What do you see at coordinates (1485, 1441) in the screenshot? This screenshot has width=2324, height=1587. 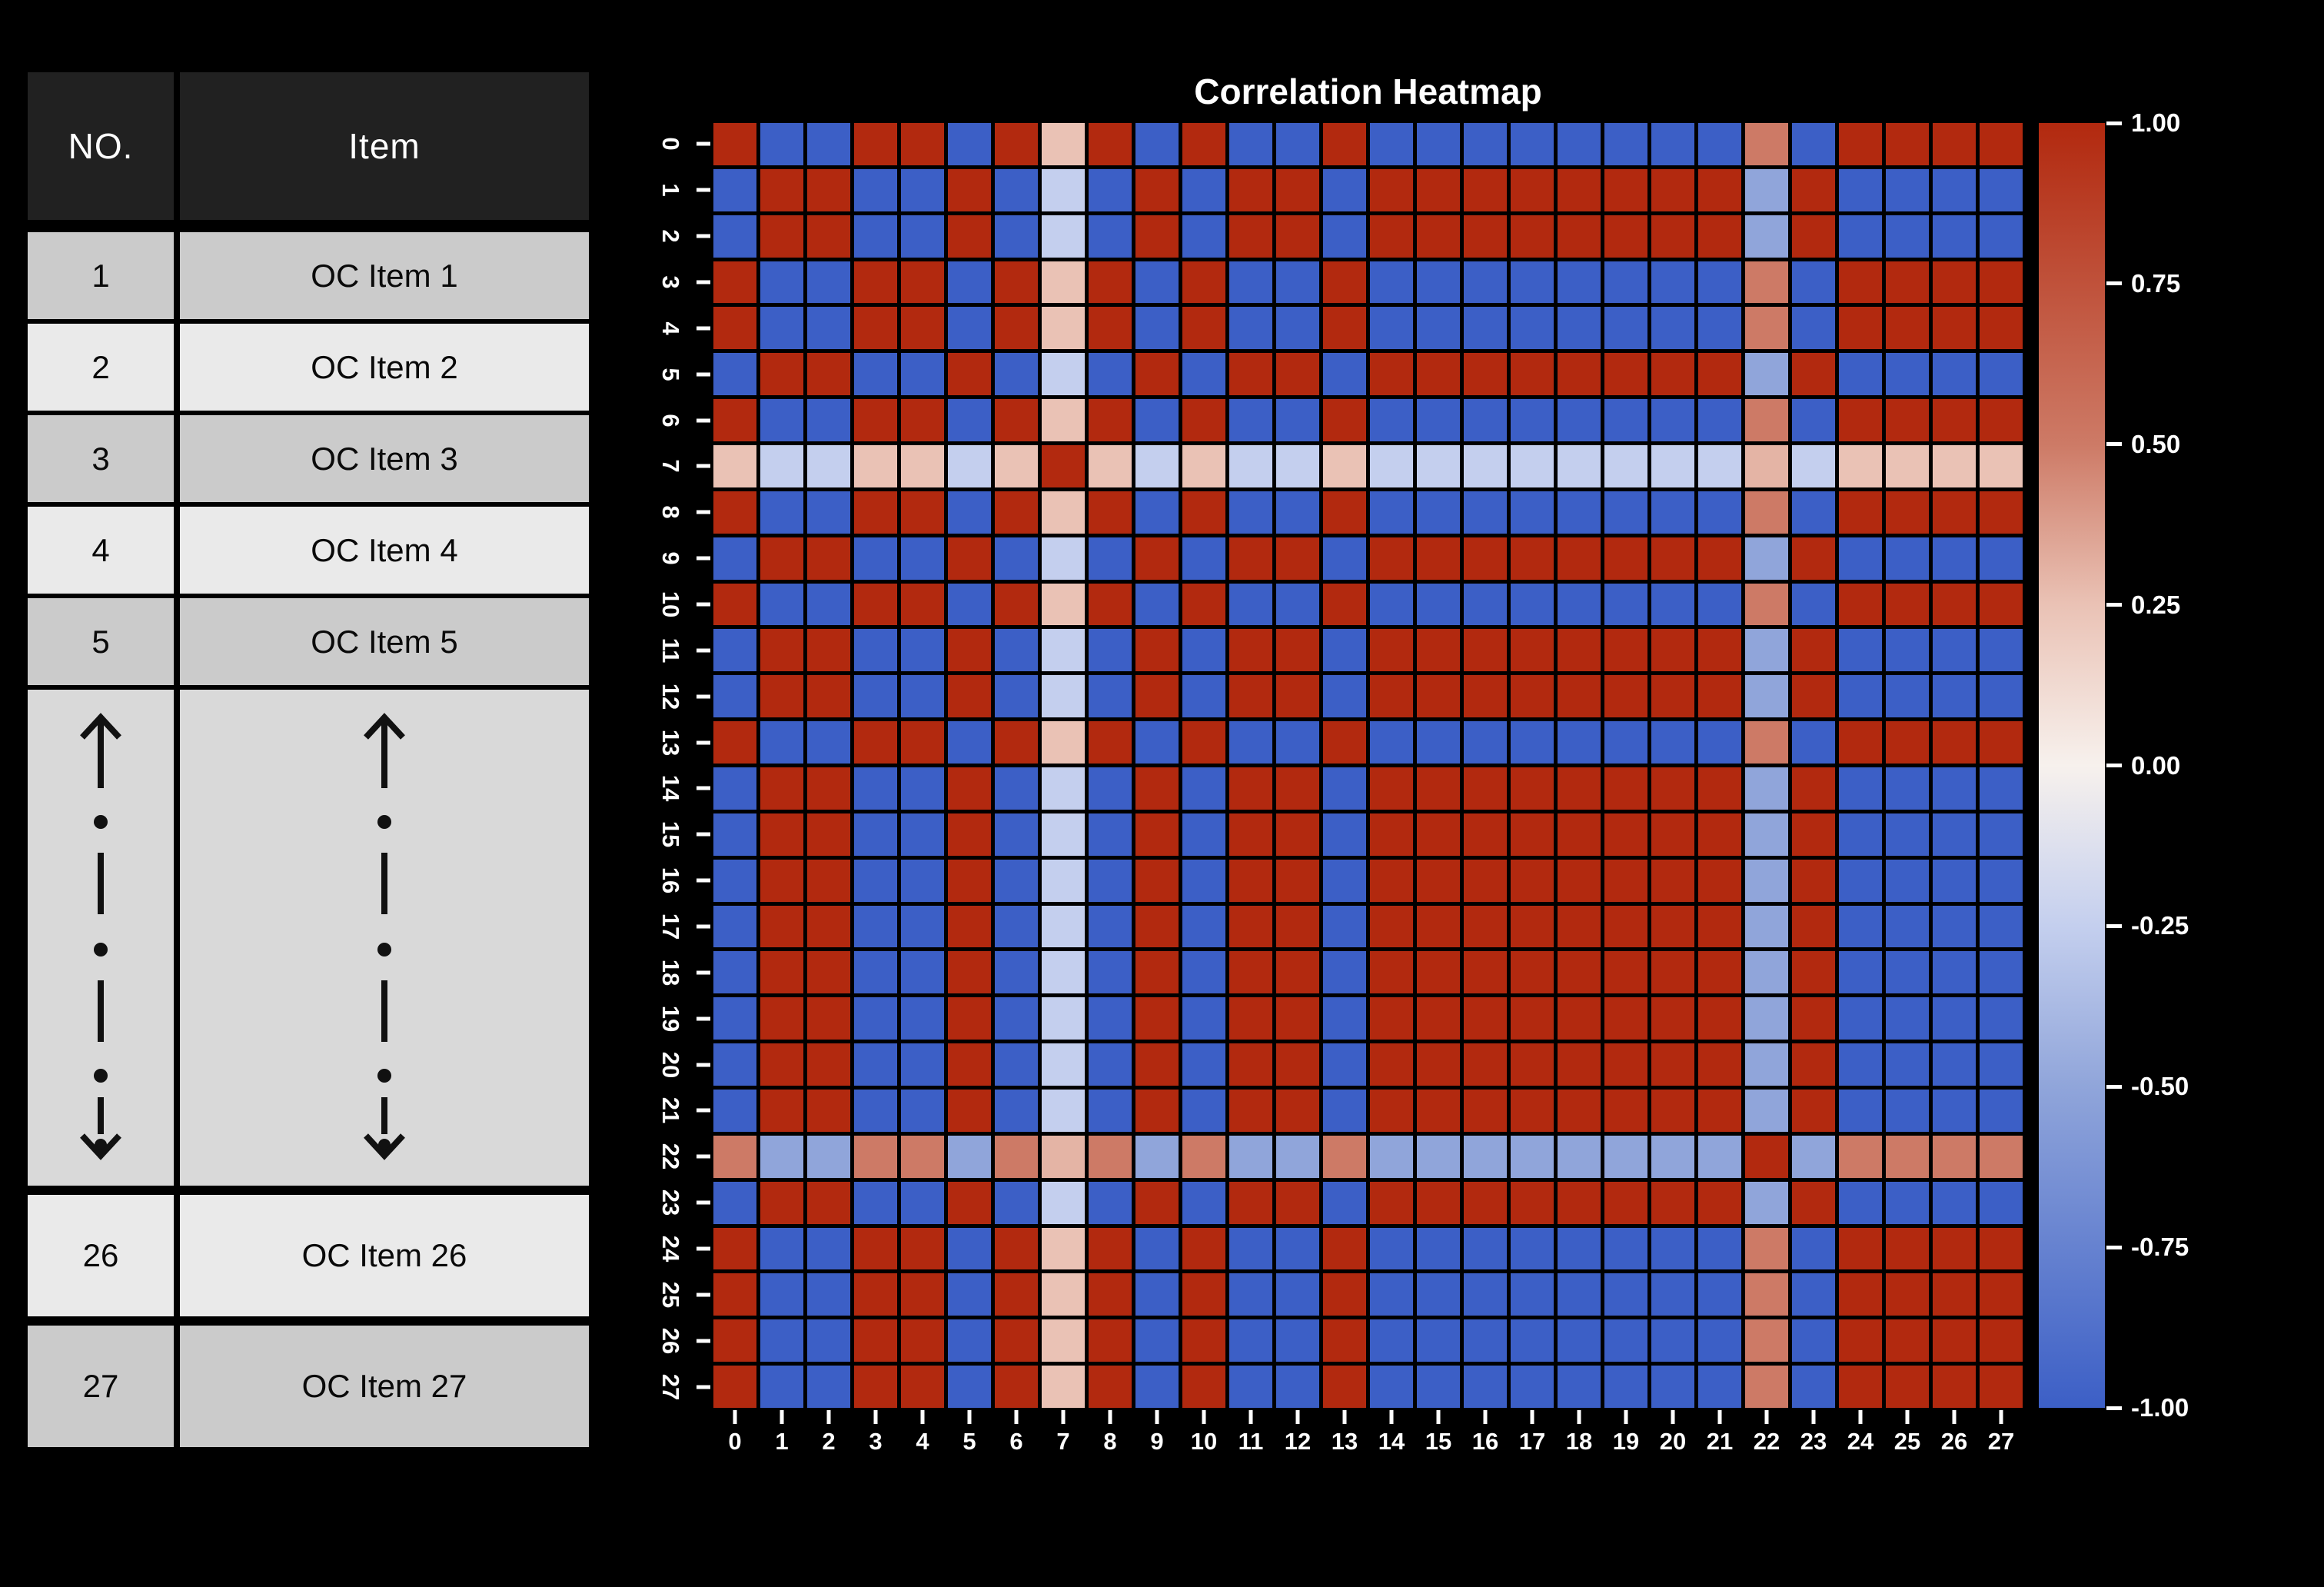 I see `x-tick-label: 16` at bounding box center [1485, 1441].